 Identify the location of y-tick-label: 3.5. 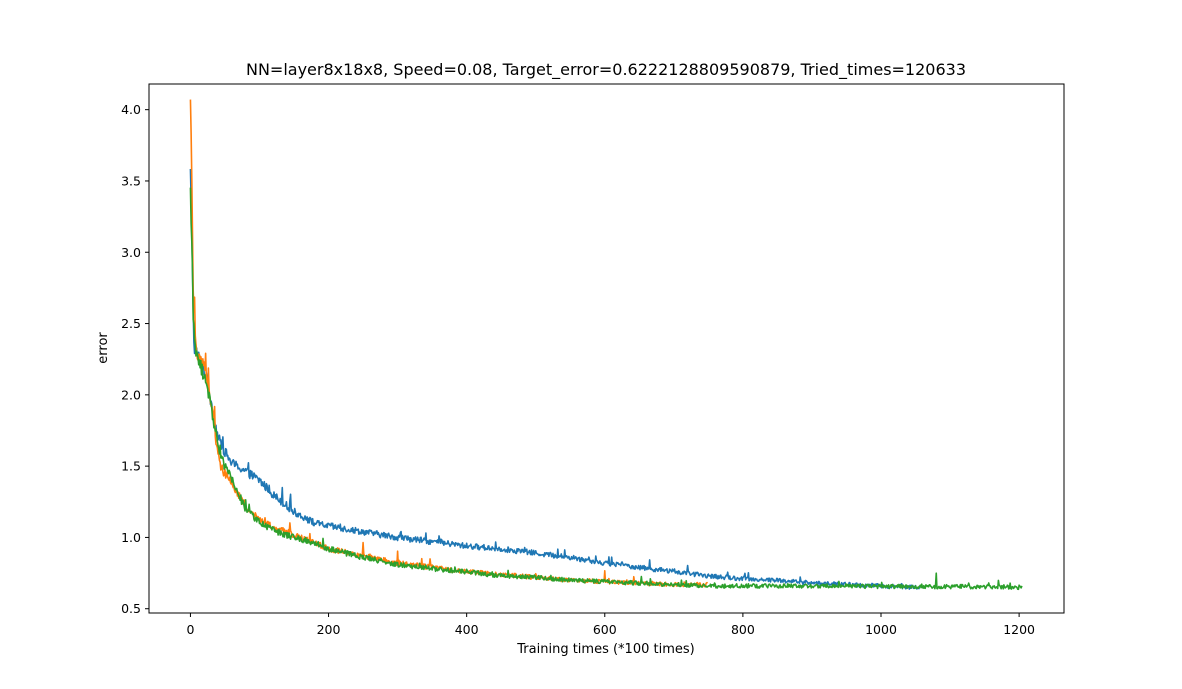
(131, 180).